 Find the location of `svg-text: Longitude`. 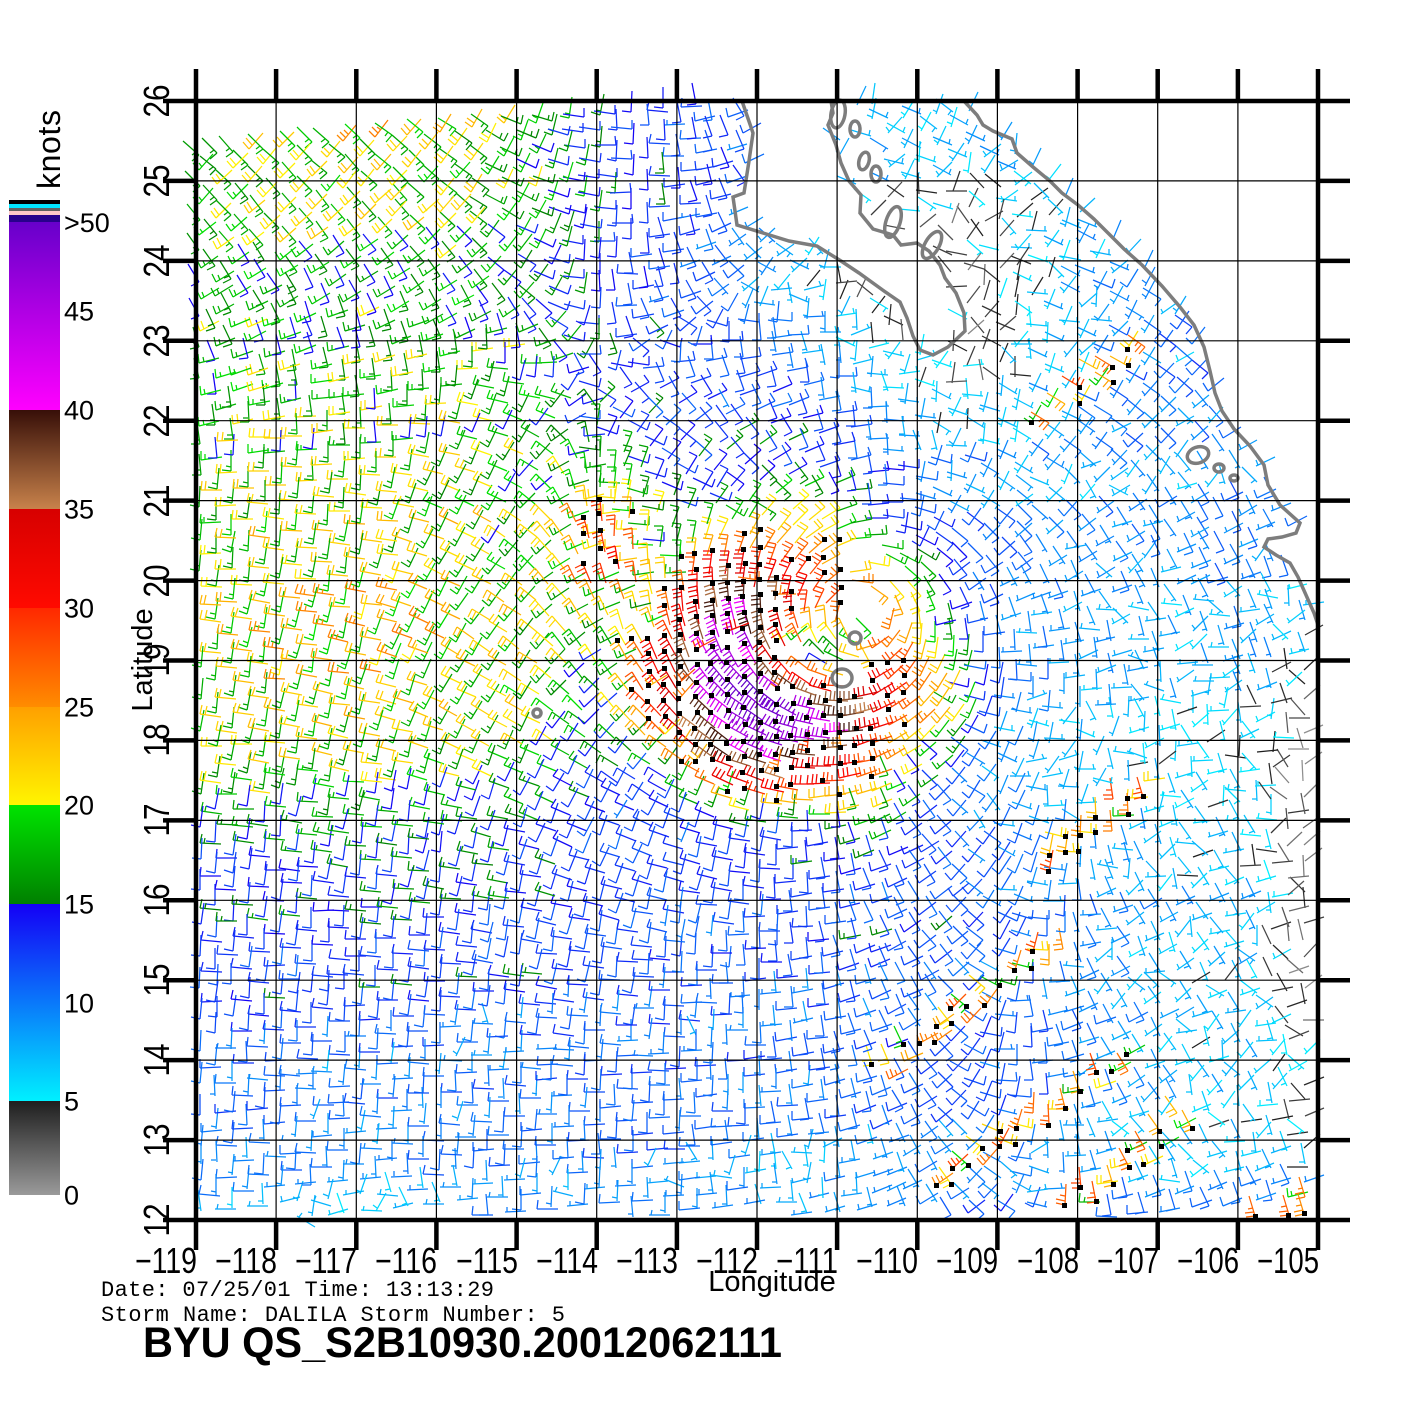

svg-text: Longitude is located at coordinates (771, 1282).